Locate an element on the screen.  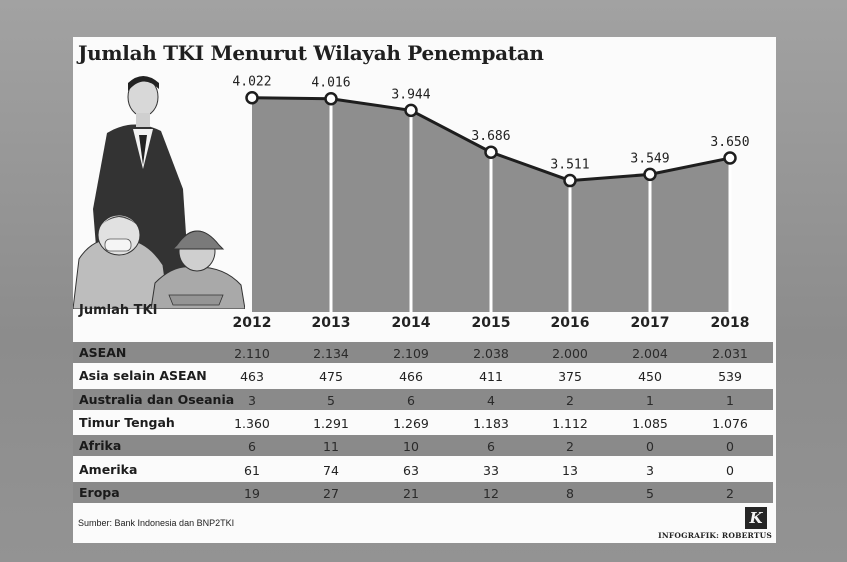
table-cell: 10 is located at coordinates (411, 447).